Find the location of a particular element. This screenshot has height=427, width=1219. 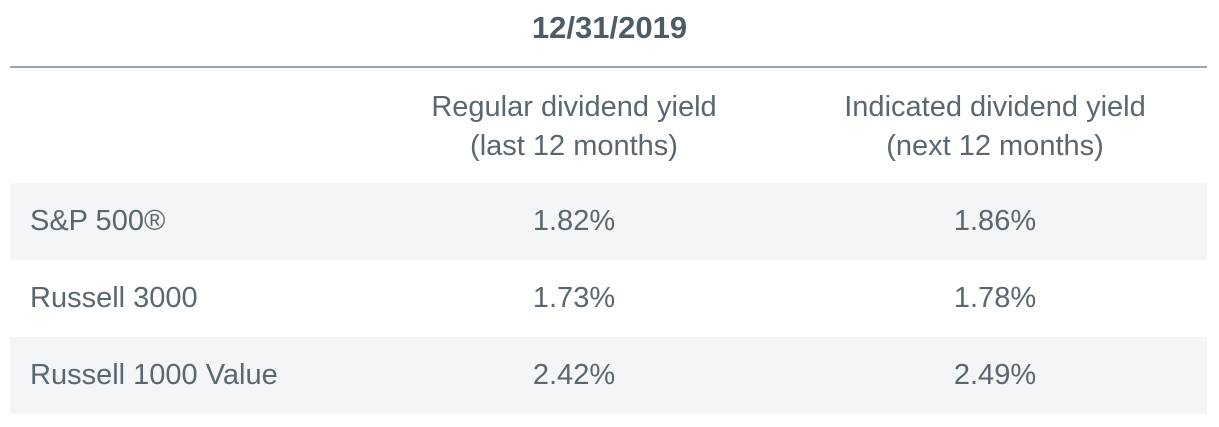

header-line: Regular dividend yield is located at coordinates (574, 107).